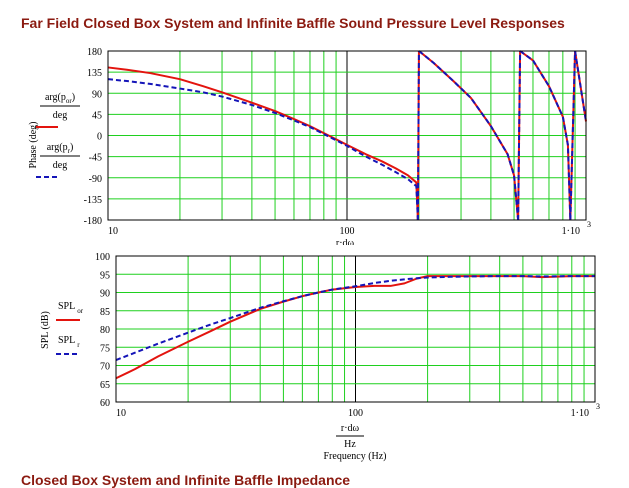 This screenshot has height=488, width=629. I want to click on x-axis-label-numerator: r·dω, so click(350, 428).